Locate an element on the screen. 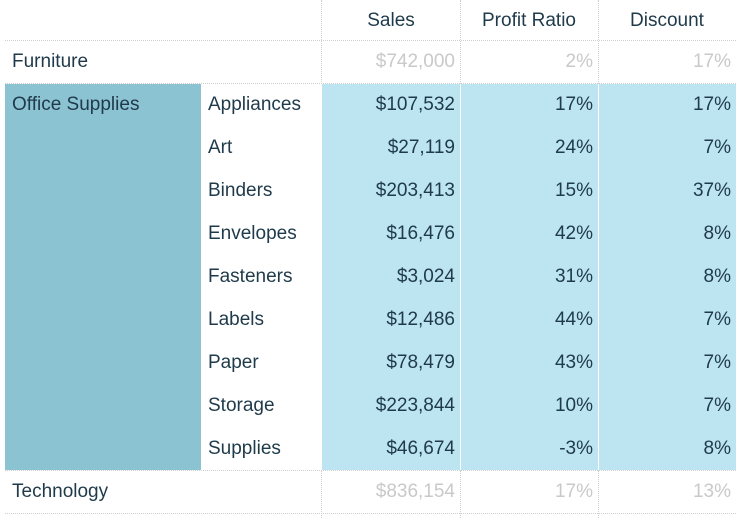  subcategory-label: Paper is located at coordinates (233, 362).